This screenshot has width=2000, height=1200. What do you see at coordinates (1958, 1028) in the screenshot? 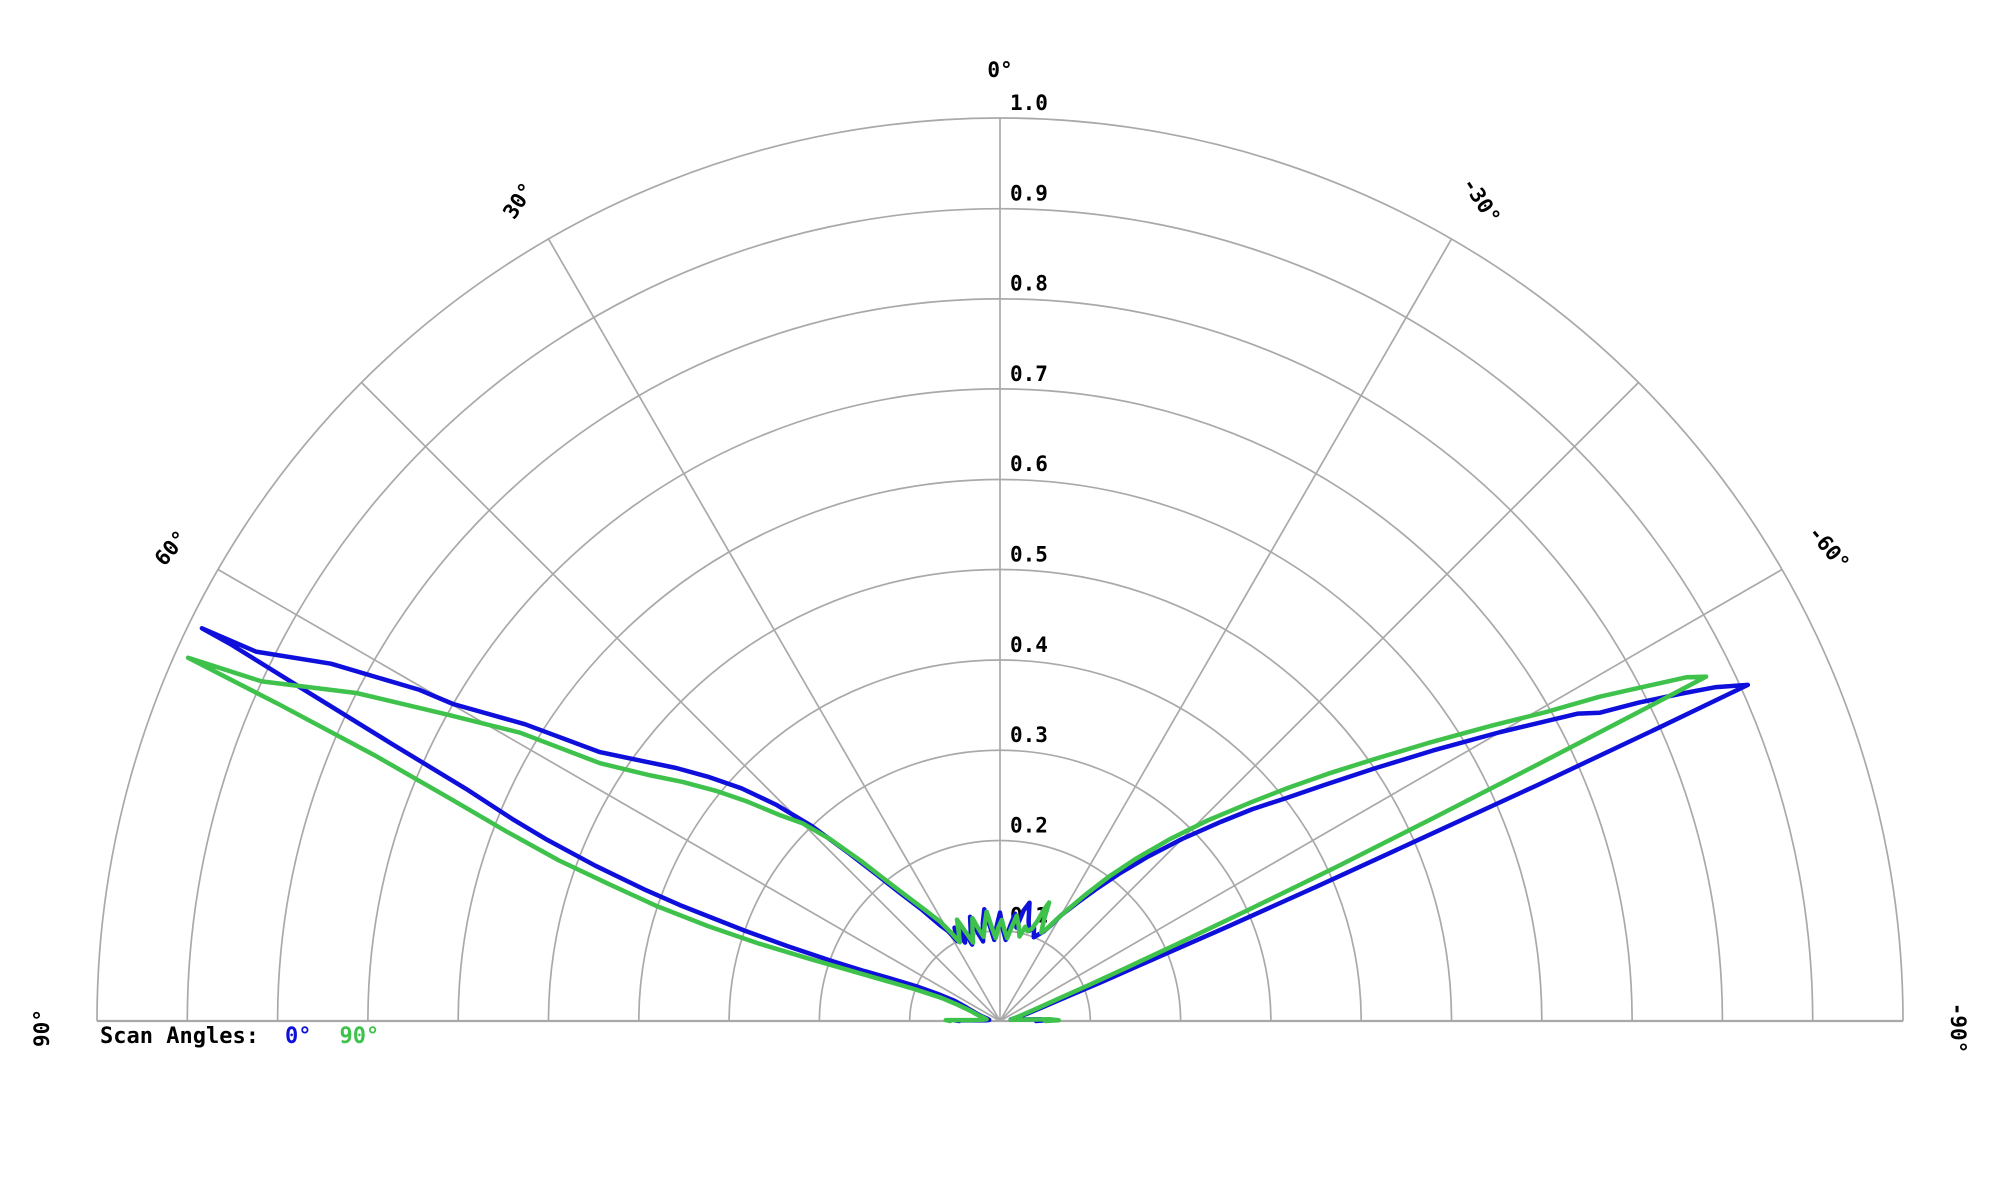
I see `theta-tick-label: -90°` at bounding box center [1958, 1028].